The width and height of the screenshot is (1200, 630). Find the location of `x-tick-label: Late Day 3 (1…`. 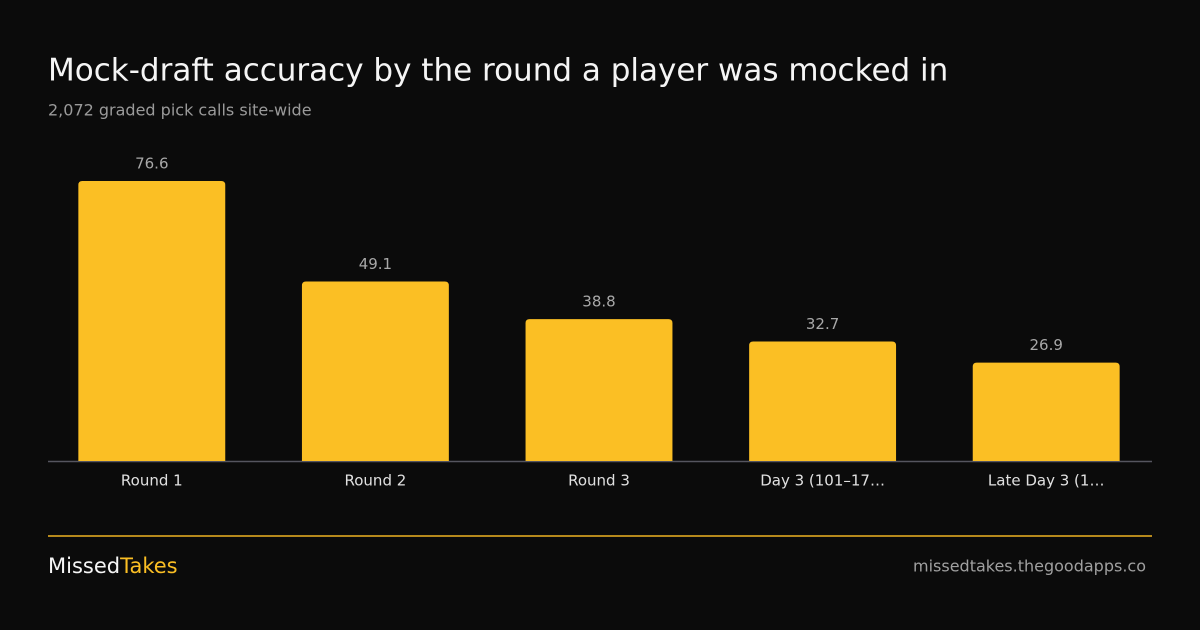

x-tick-label: Late Day 3 (1… is located at coordinates (1046, 481).